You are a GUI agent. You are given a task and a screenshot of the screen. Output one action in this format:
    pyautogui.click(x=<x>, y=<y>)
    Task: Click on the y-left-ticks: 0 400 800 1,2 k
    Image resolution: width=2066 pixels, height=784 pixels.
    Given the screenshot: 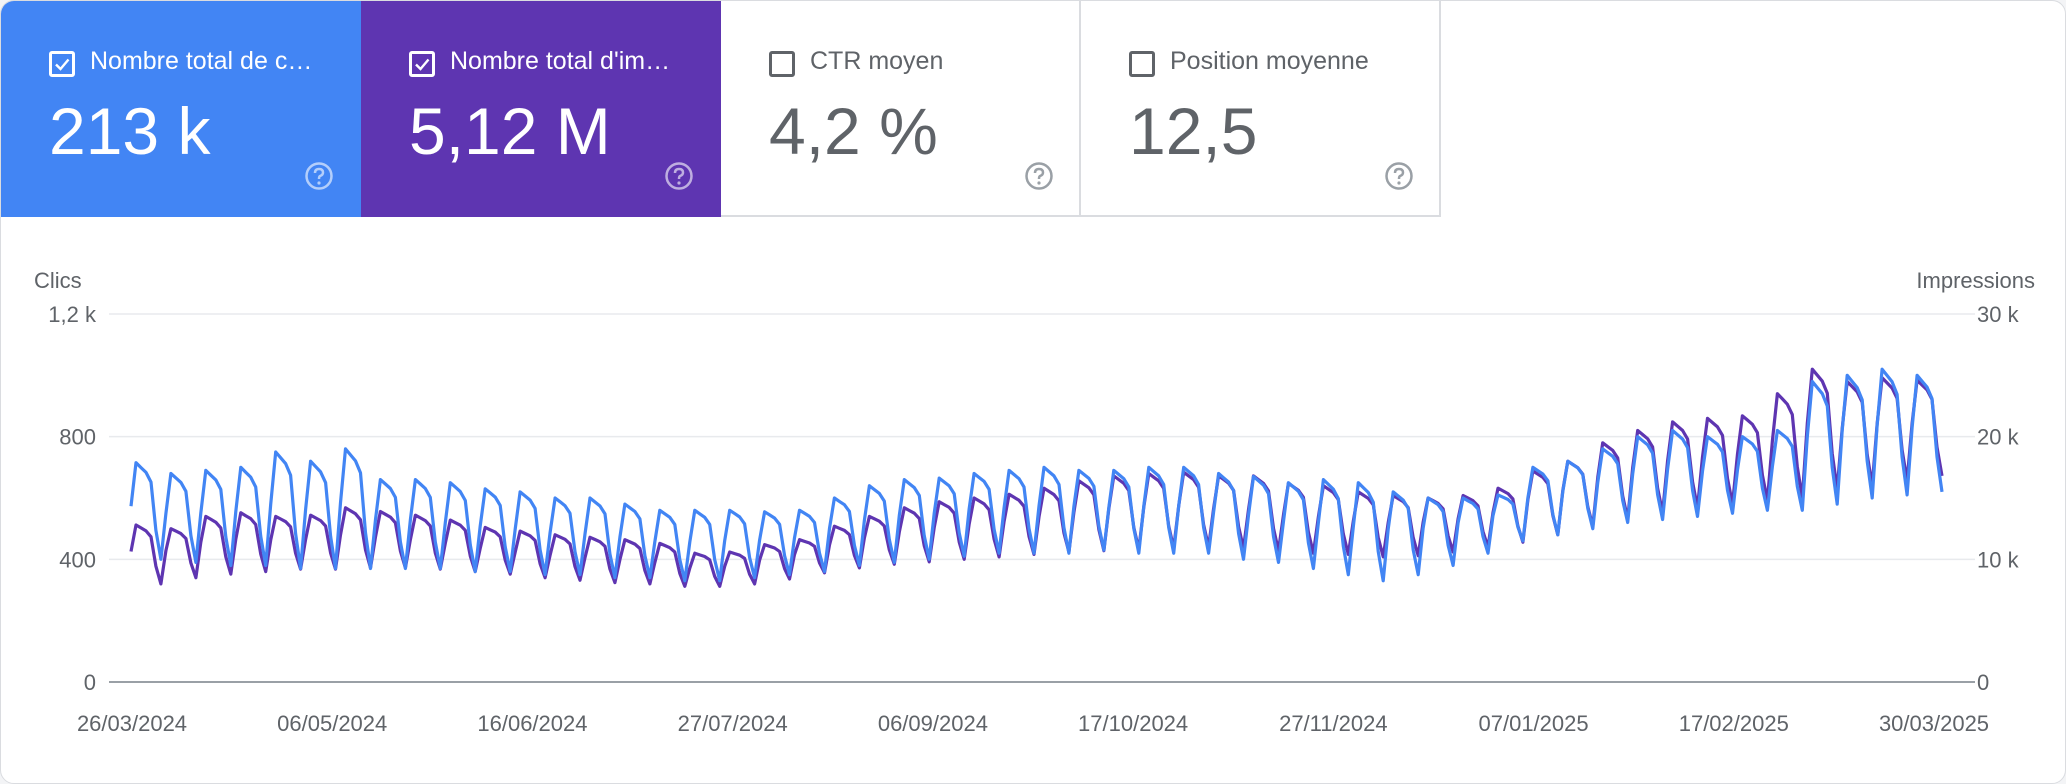 What is the action you would take?
    pyautogui.click(x=72, y=498)
    